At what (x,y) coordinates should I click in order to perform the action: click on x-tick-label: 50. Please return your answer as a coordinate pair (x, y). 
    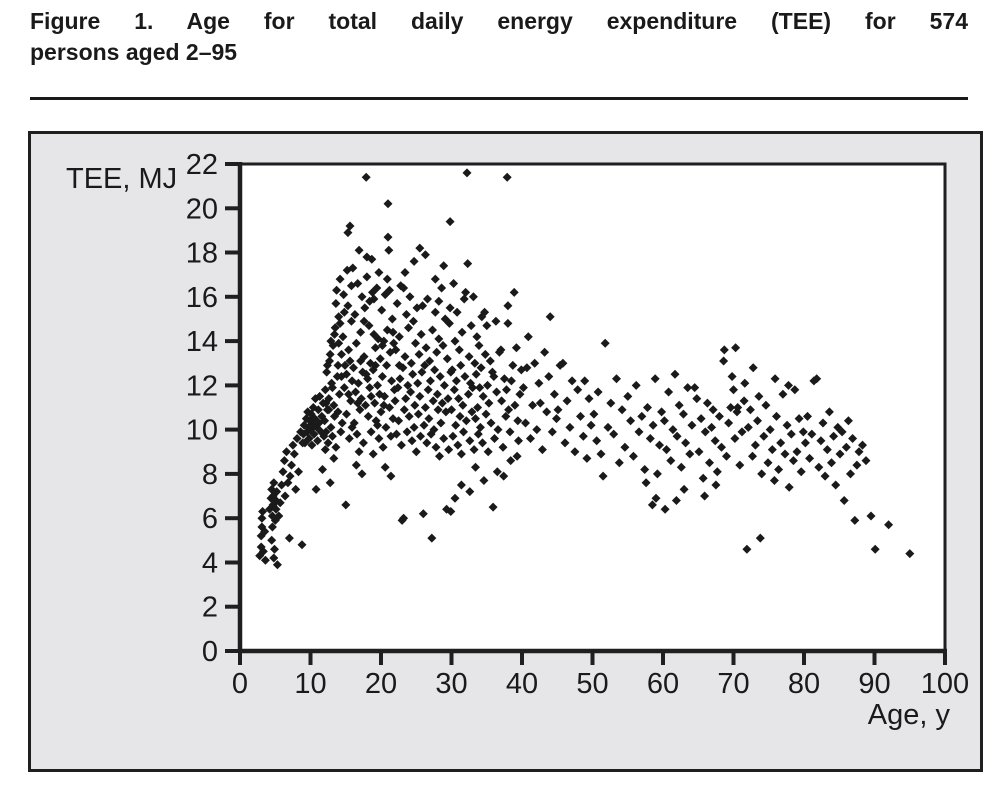
    Looking at the image, I should click on (592, 684).